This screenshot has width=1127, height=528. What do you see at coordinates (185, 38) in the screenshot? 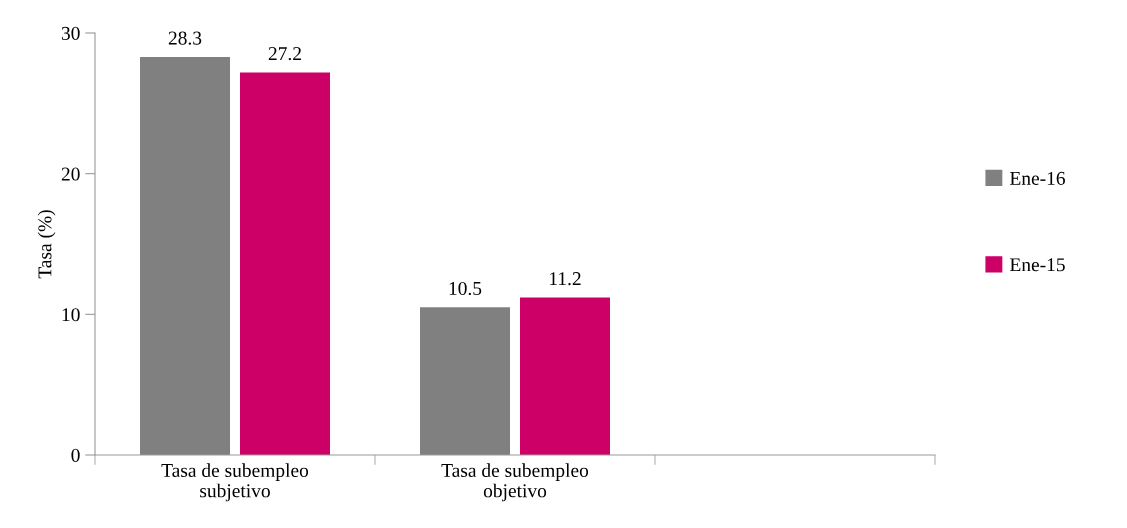
I see `data-label: 28.3` at bounding box center [185, 38].